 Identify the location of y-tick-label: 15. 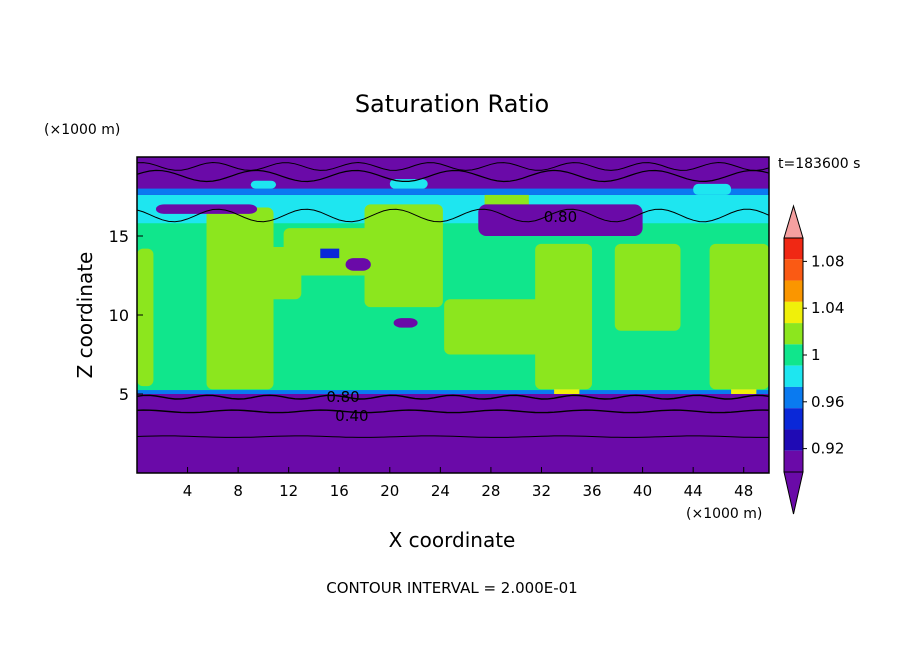
(119, 236).